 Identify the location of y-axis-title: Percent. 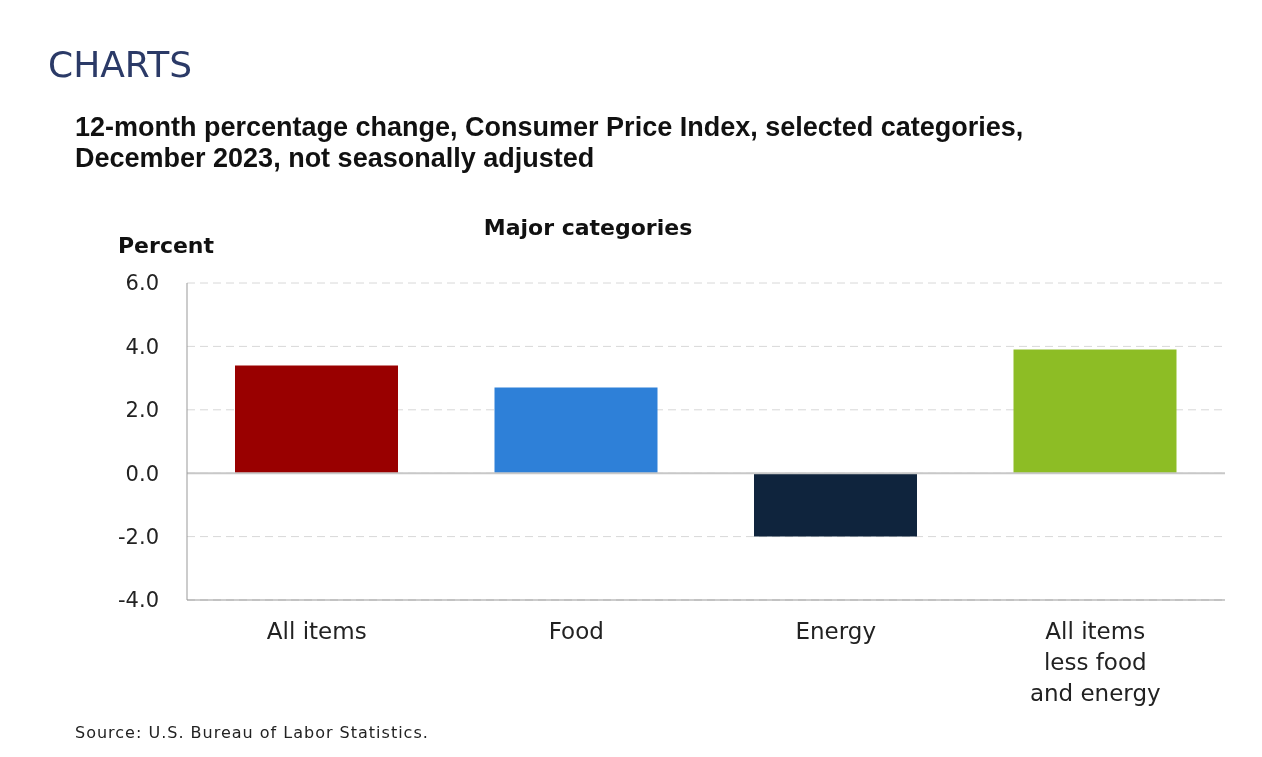
(166, 245).